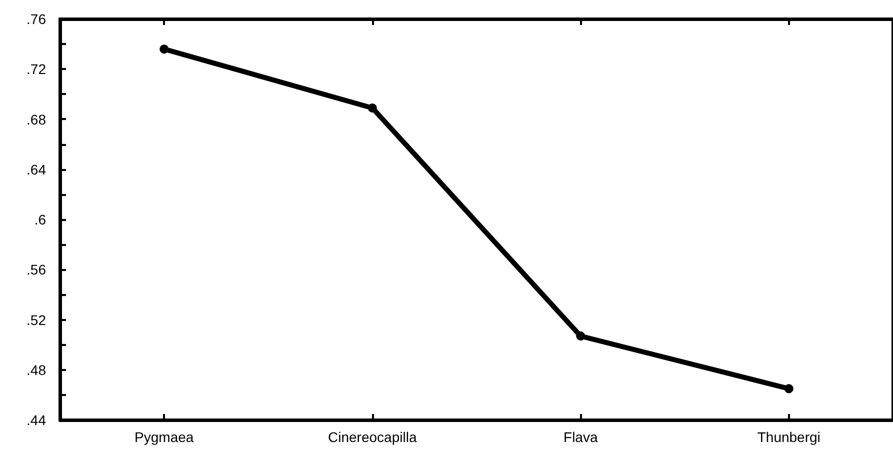 The image size is (893, 459). I want to click on x-tick-label: Thunbergi, so click(788, 437).